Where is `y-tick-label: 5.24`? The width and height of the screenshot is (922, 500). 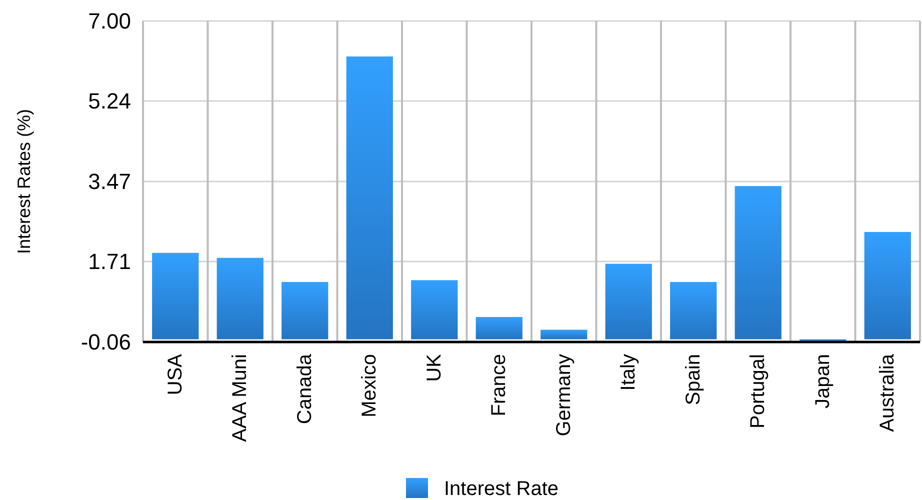 y-tick-label: 5.24 is located at coordinates (109, 101).